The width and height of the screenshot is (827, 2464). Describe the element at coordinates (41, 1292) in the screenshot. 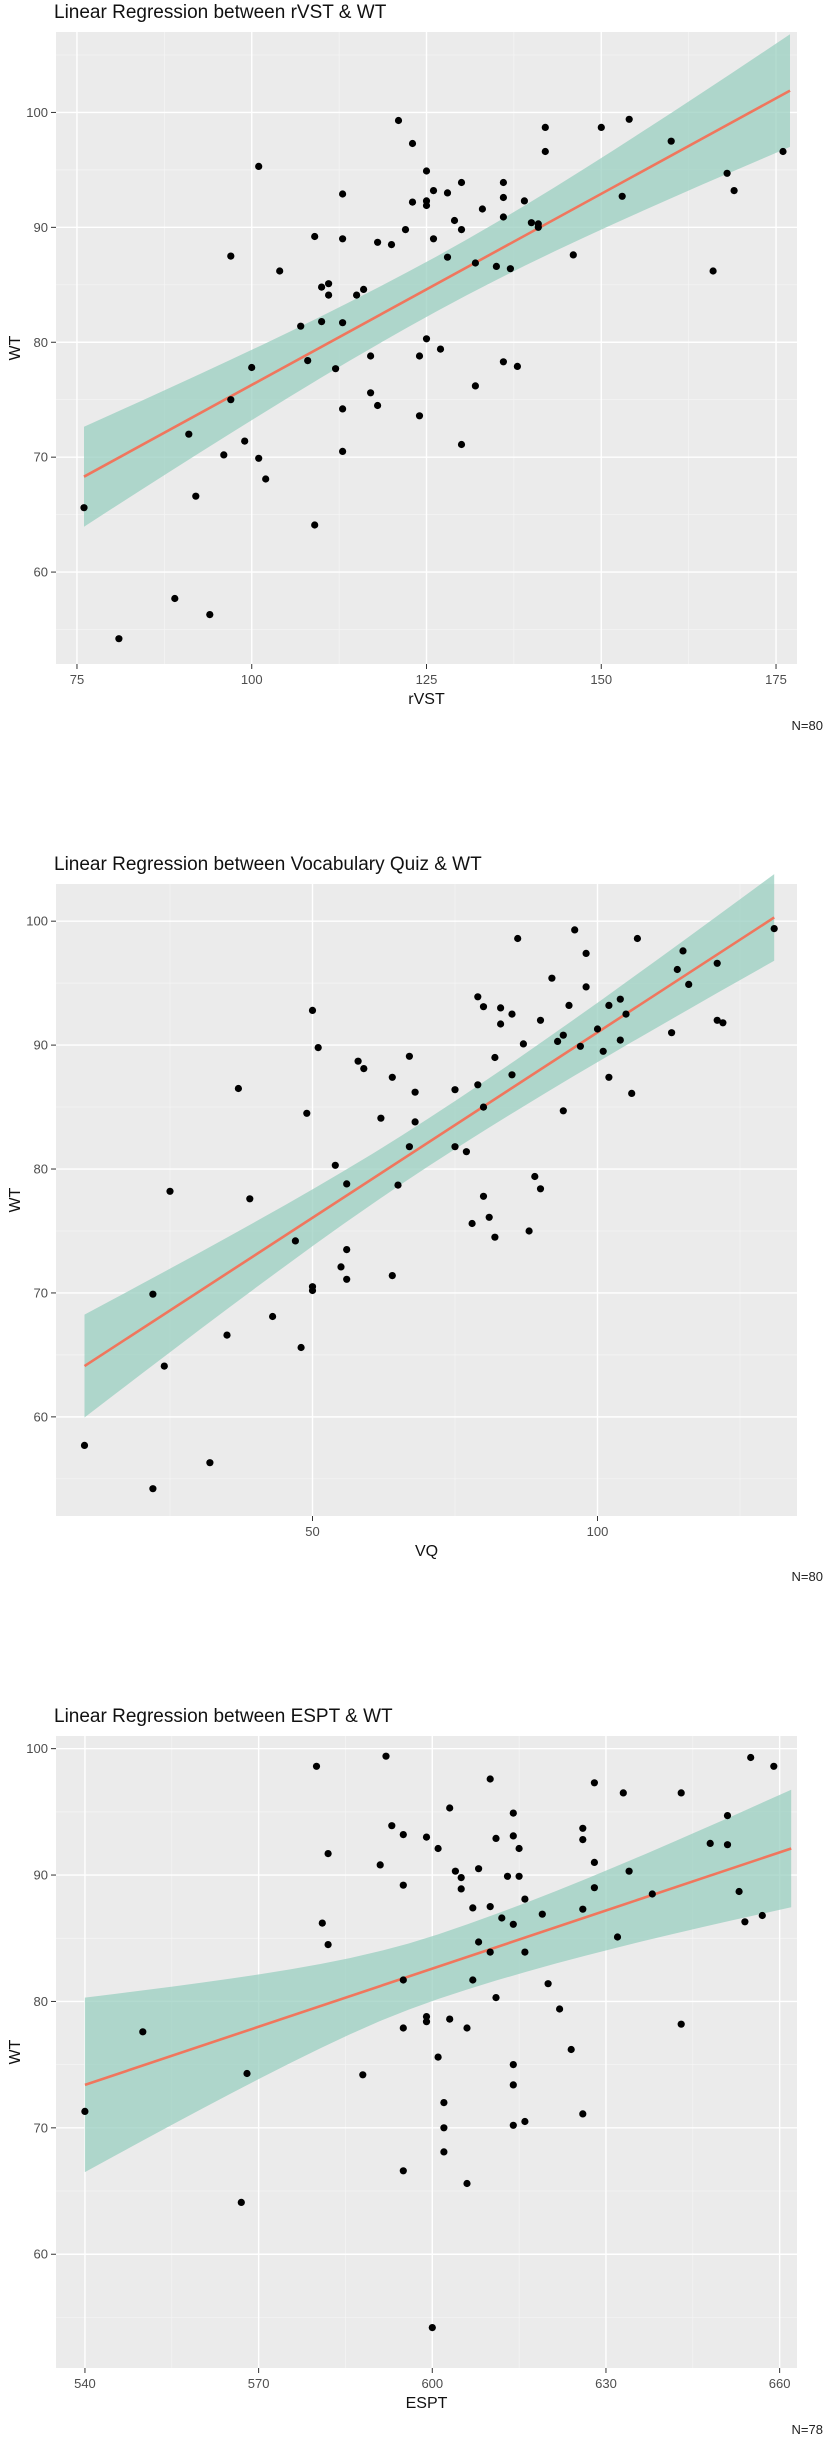

I see `y-tick-label: 70` at that location.